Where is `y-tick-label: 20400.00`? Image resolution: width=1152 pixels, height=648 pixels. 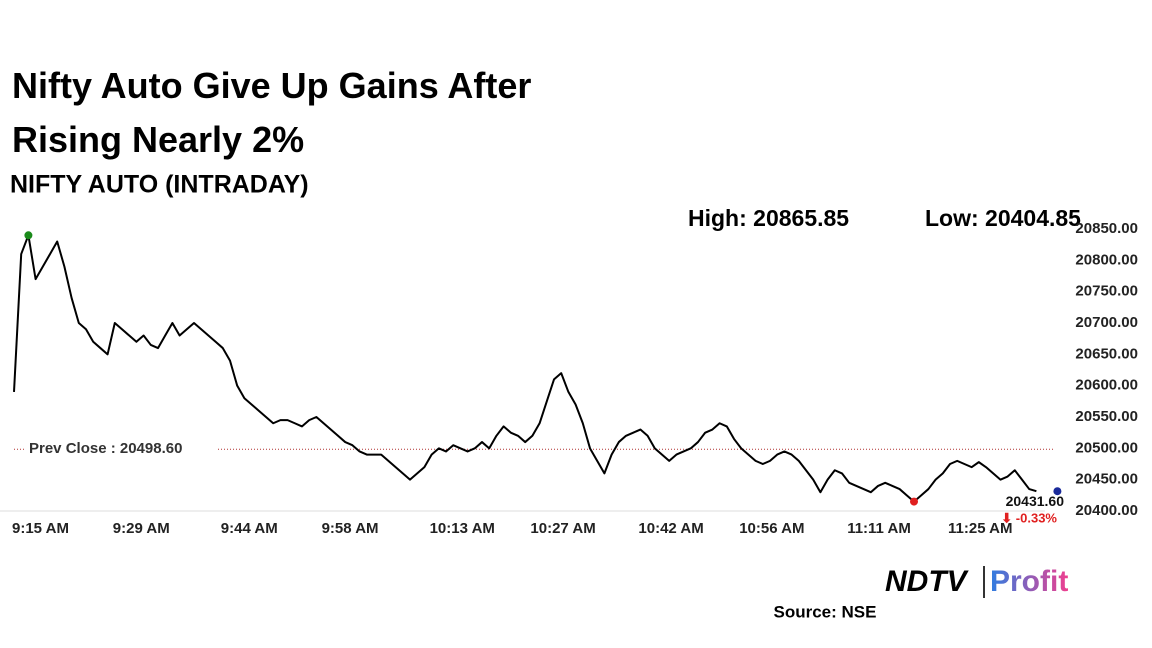 y-tick-label: 20400.00 is located at coordinates (1106, 510).